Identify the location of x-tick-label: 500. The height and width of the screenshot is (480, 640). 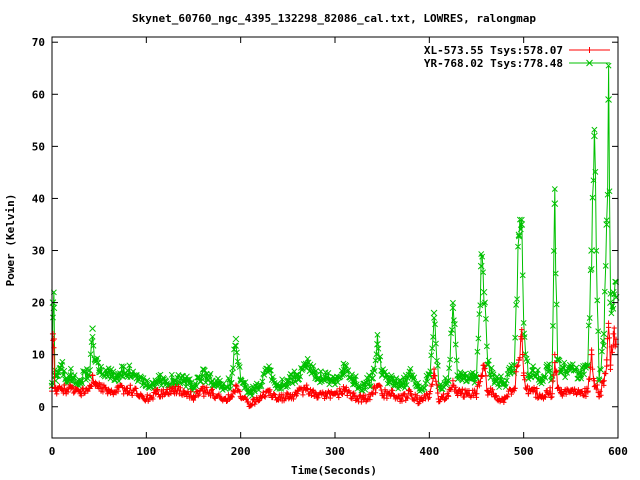
(524, 451).